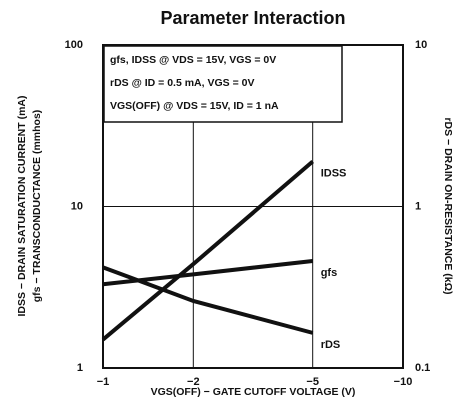  I want to click on y-axis-label: IDSS − DRAIN SATURATION CURRENT (mA), so click(22, 206).